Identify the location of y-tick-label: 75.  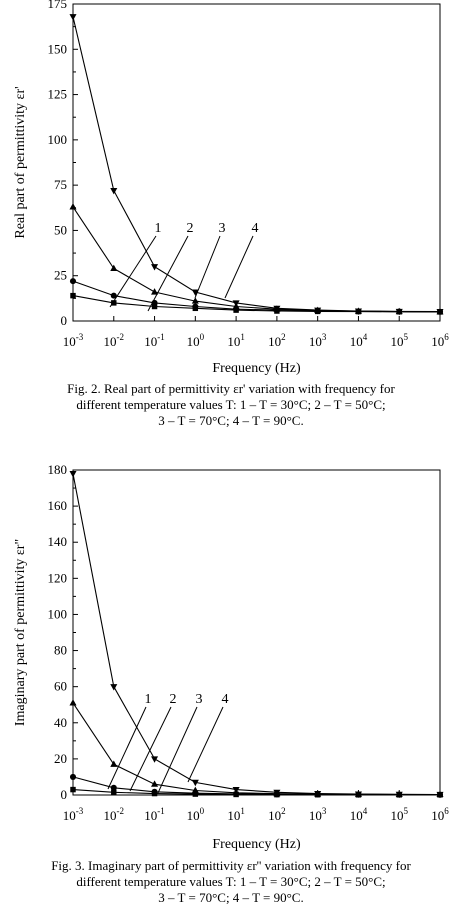
(60, 184).